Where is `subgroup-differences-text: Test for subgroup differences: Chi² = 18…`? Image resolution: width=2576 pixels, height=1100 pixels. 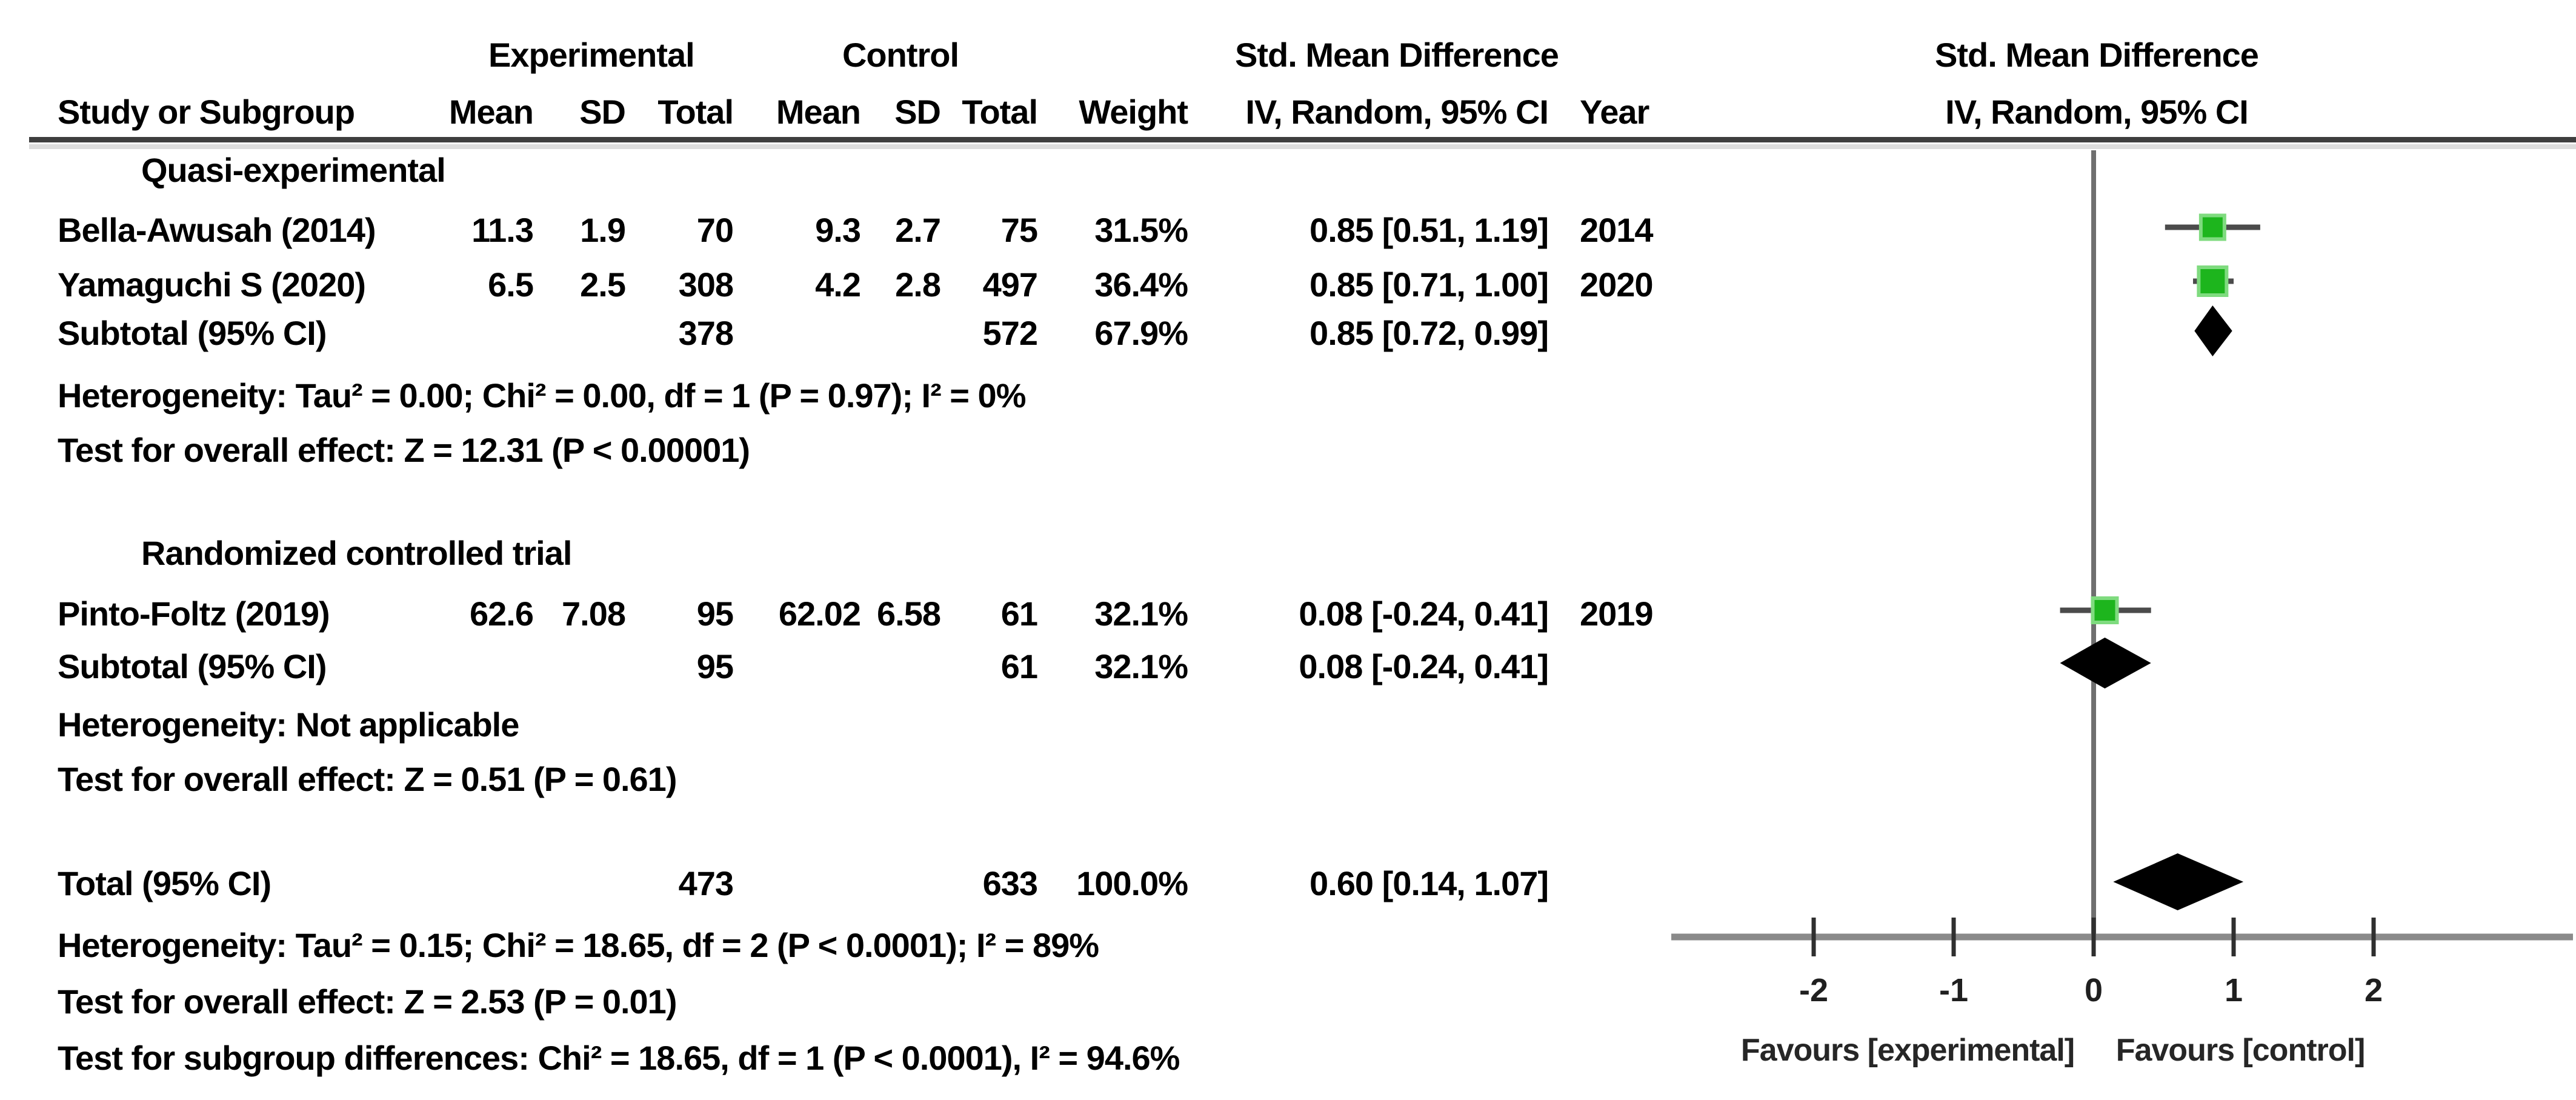 subgroup-differences-text: Test for subgroup differences: Chi² = 18… is located at coordinates (619, 1058).